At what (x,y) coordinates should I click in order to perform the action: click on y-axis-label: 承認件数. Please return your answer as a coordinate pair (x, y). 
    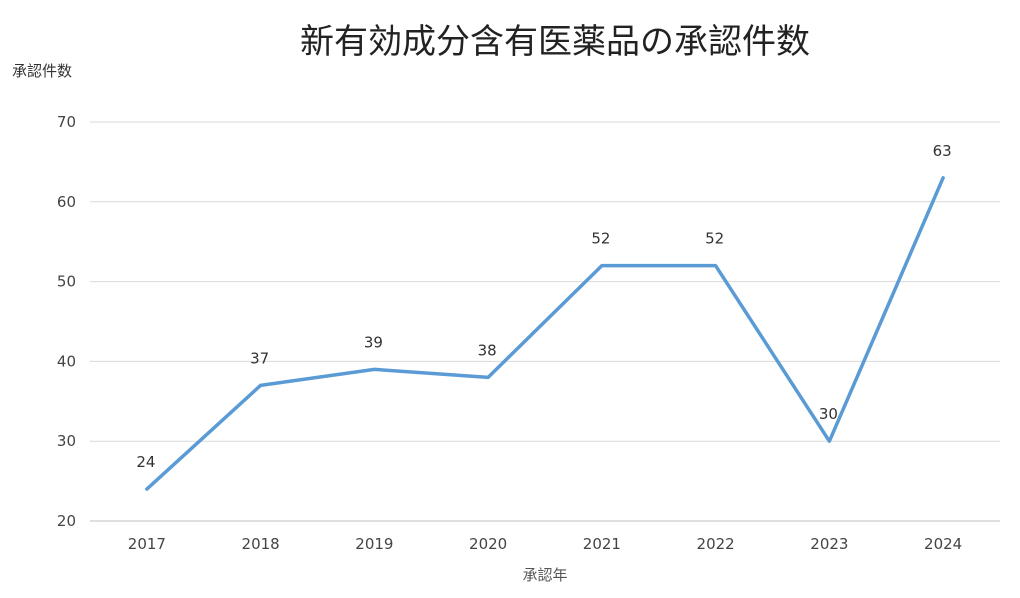
    Looking at the image, I should click on (42, 71).